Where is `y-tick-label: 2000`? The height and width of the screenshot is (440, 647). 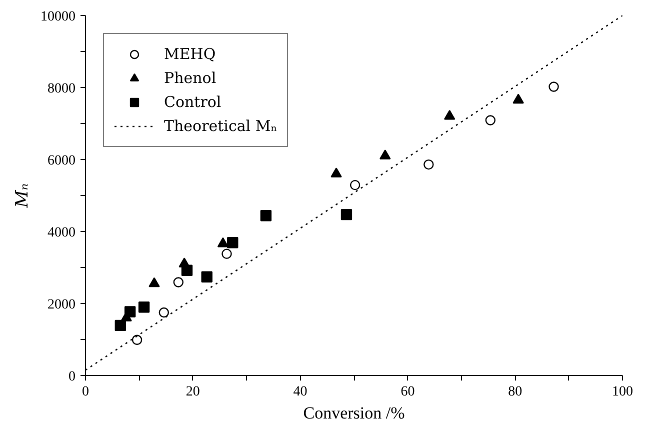
y-tick-label: 2000 is located at coordinates (62, 305).